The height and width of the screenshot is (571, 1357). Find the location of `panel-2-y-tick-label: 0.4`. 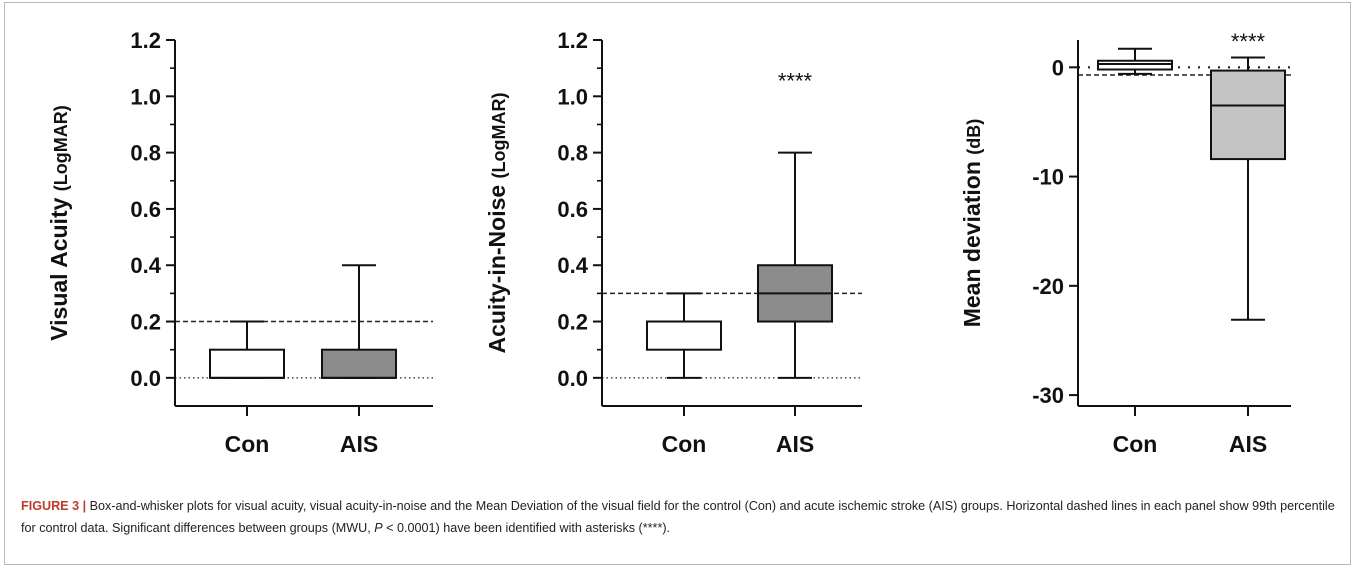

panel-2-y-tick-label: 0.4 is located at coordinates (572, 265).